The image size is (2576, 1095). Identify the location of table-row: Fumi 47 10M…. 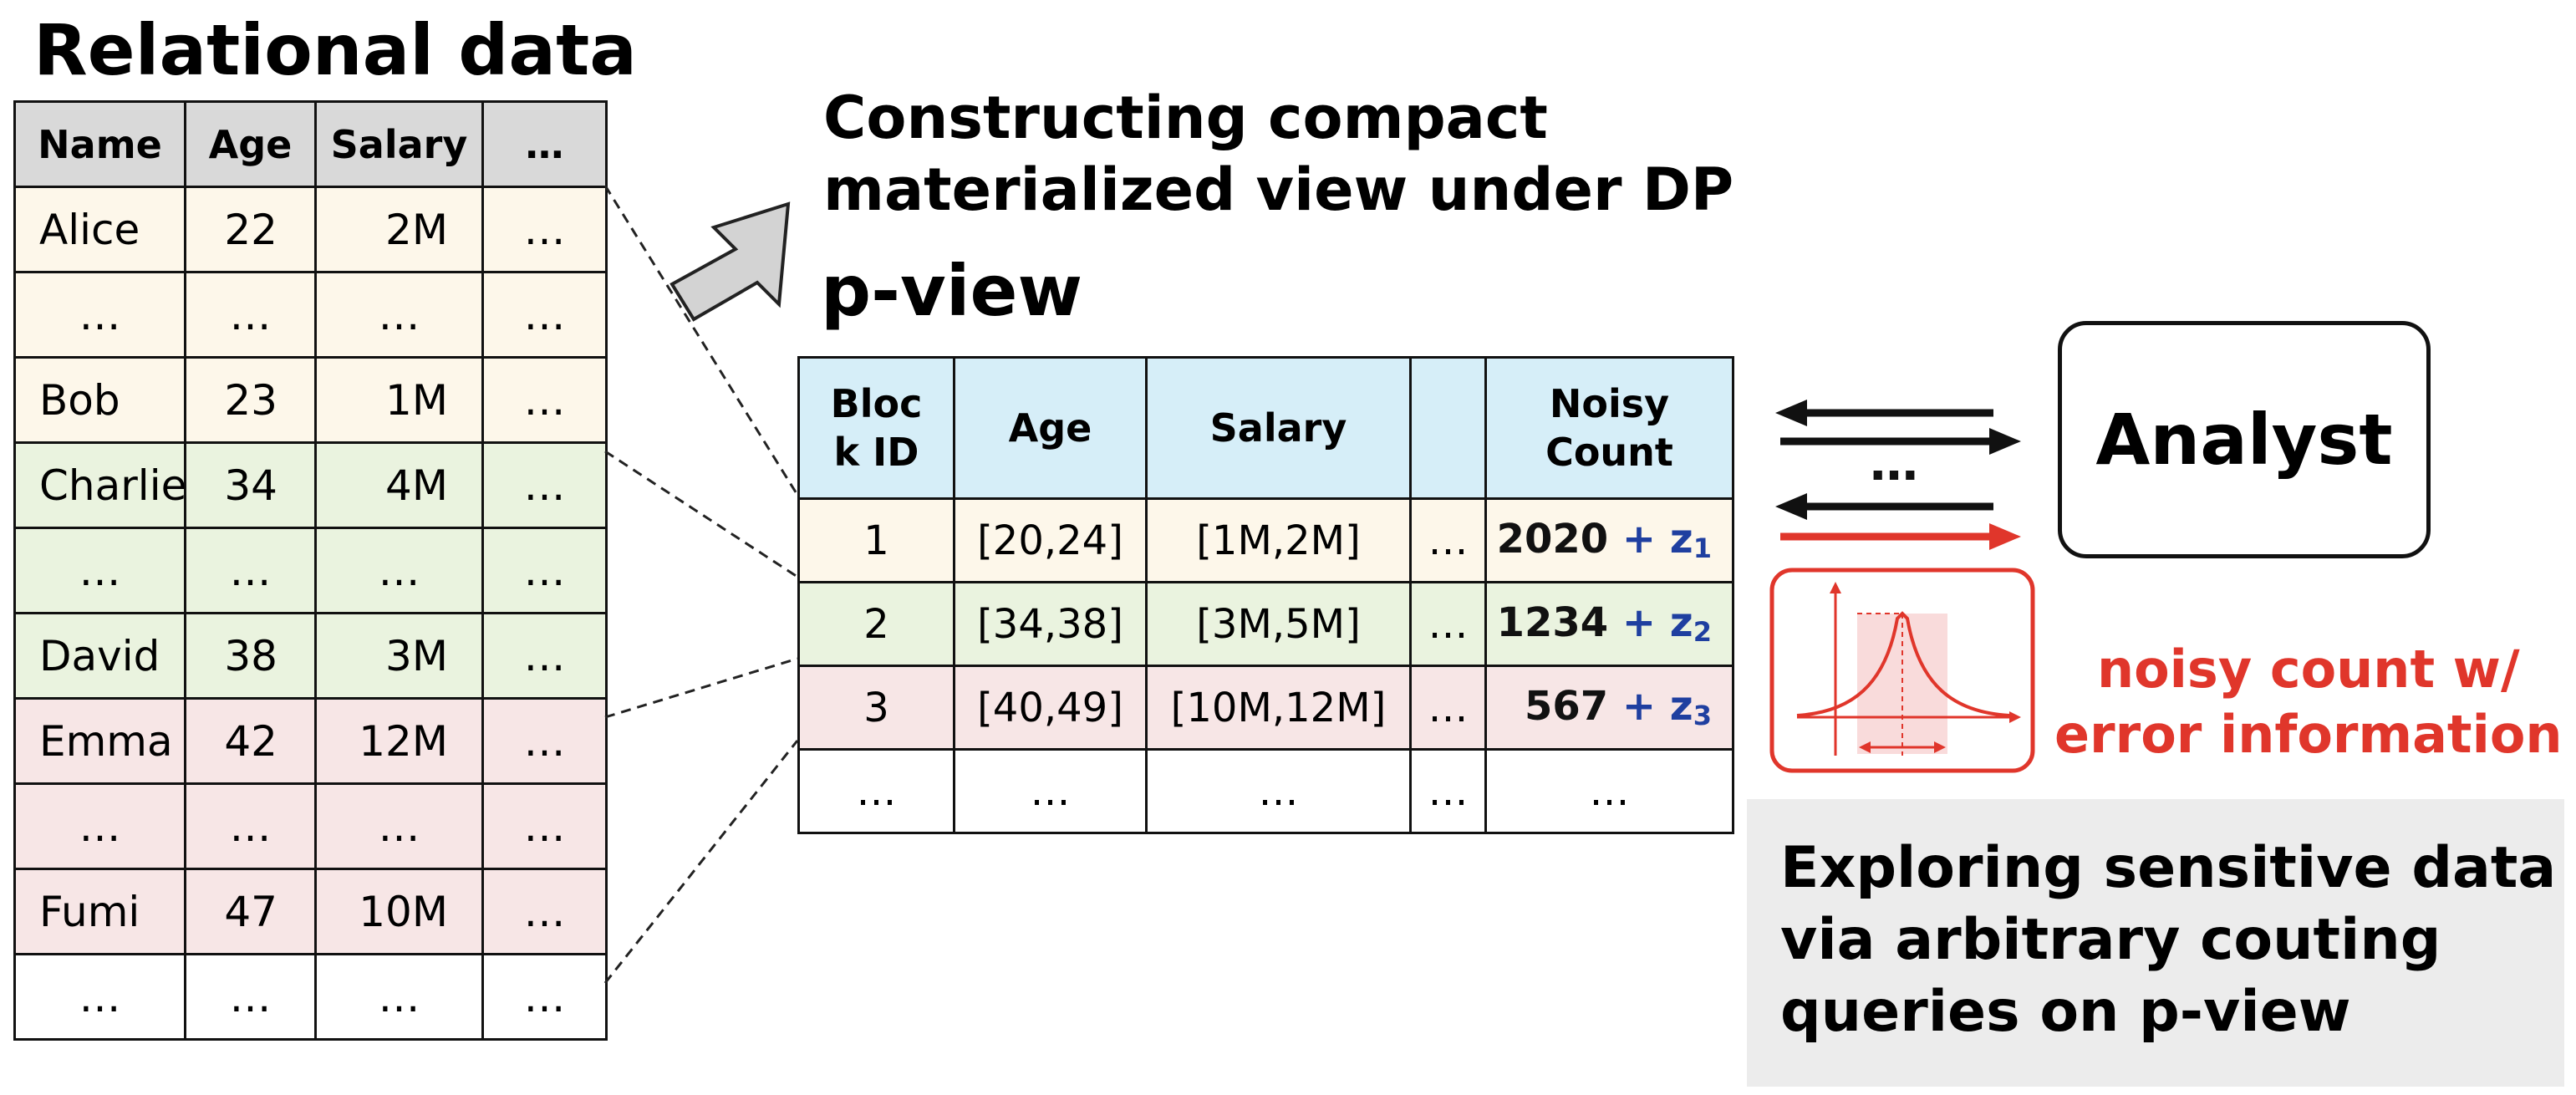
(310, 911).